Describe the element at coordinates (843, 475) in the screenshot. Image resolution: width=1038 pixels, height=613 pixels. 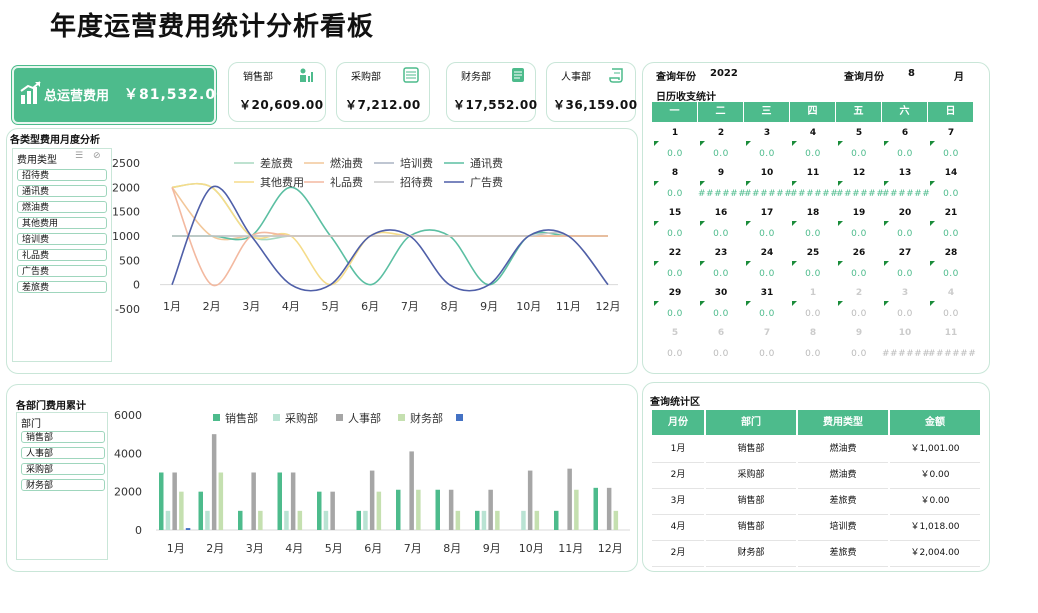
I see `query-cell: 燃油费` at that location.